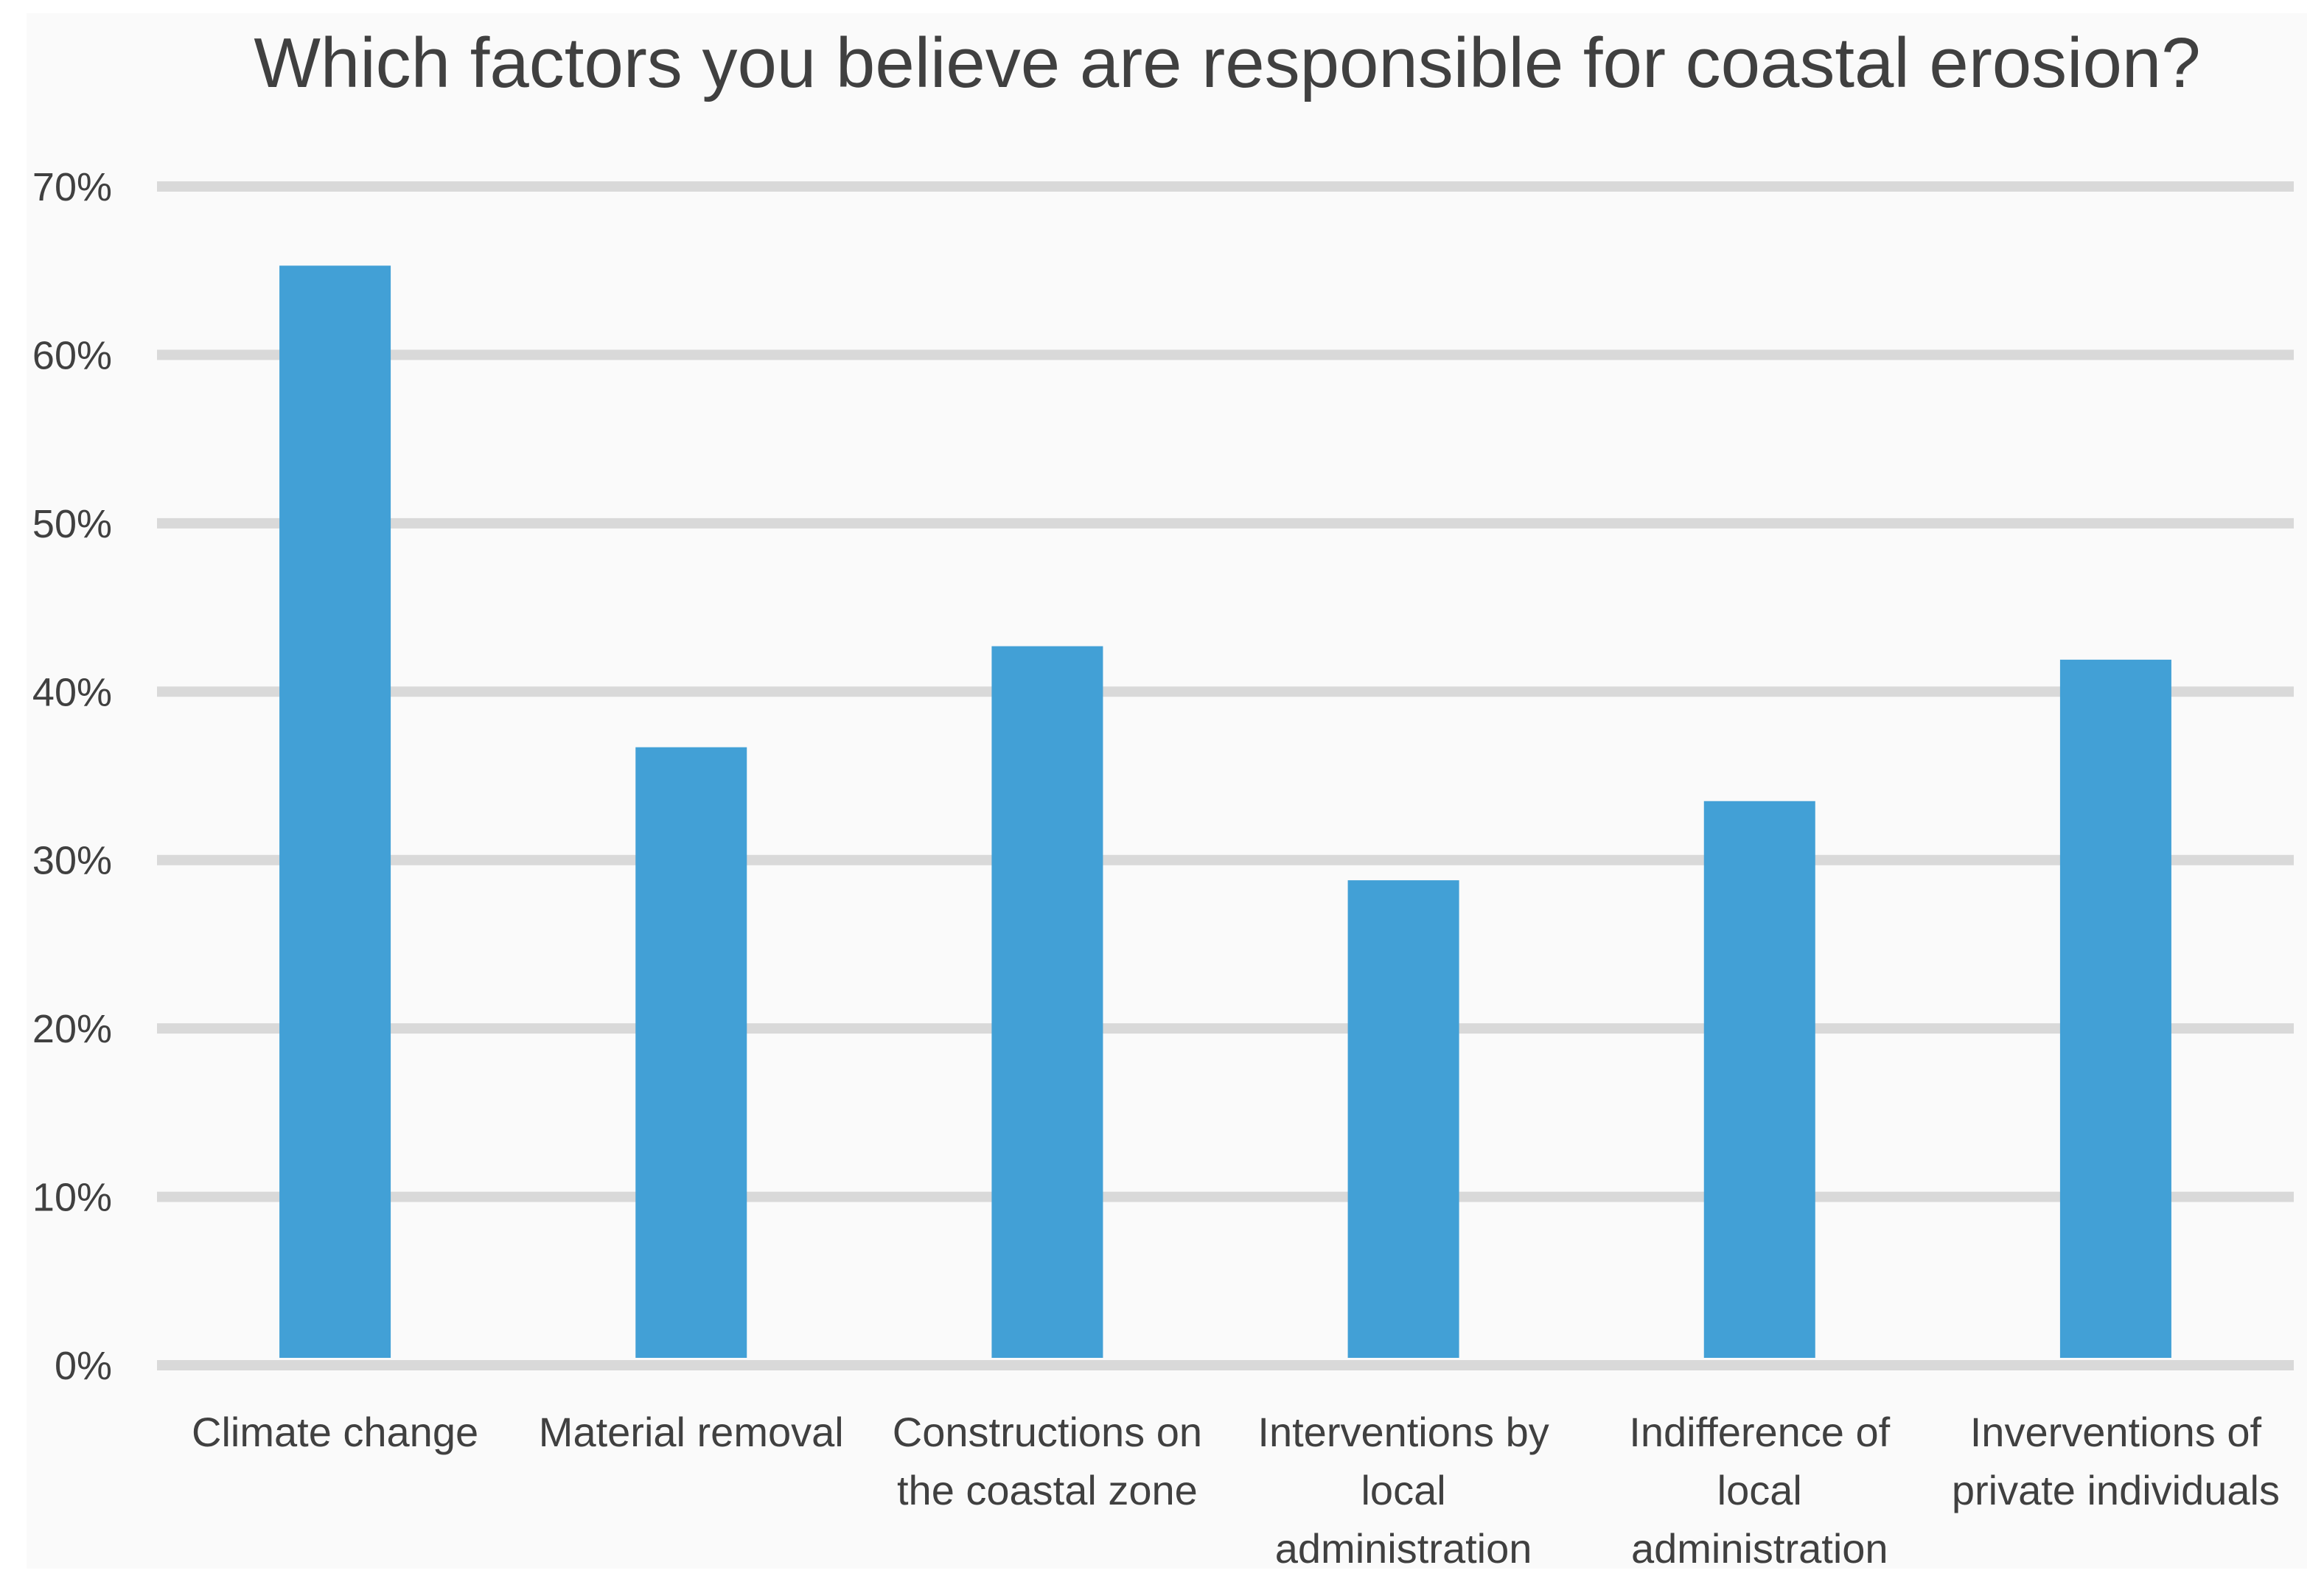 The height and width of the screenshot is (1579, 2324). What do you see at coordinates (83, 1366) in the screenshot?
I see `y-tick-label: 0%` at bounding box center [83, 1366].